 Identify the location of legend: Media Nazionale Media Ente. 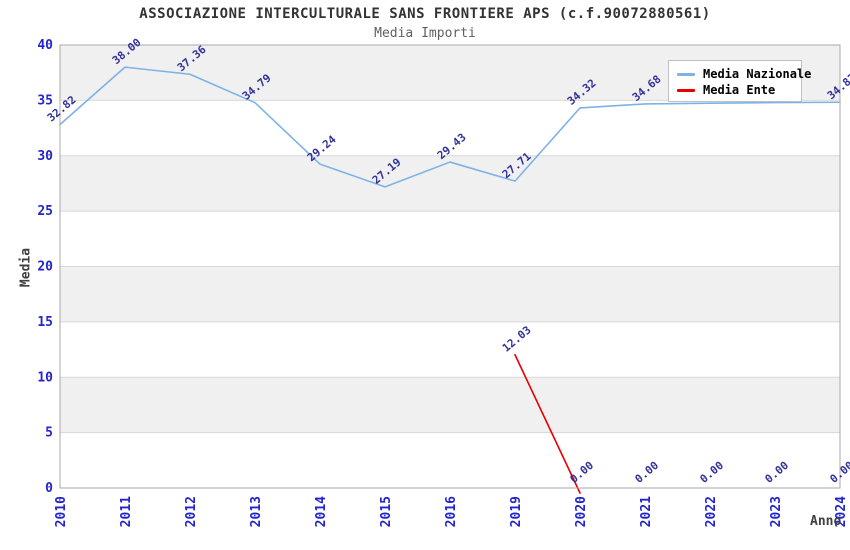
(739, 81).